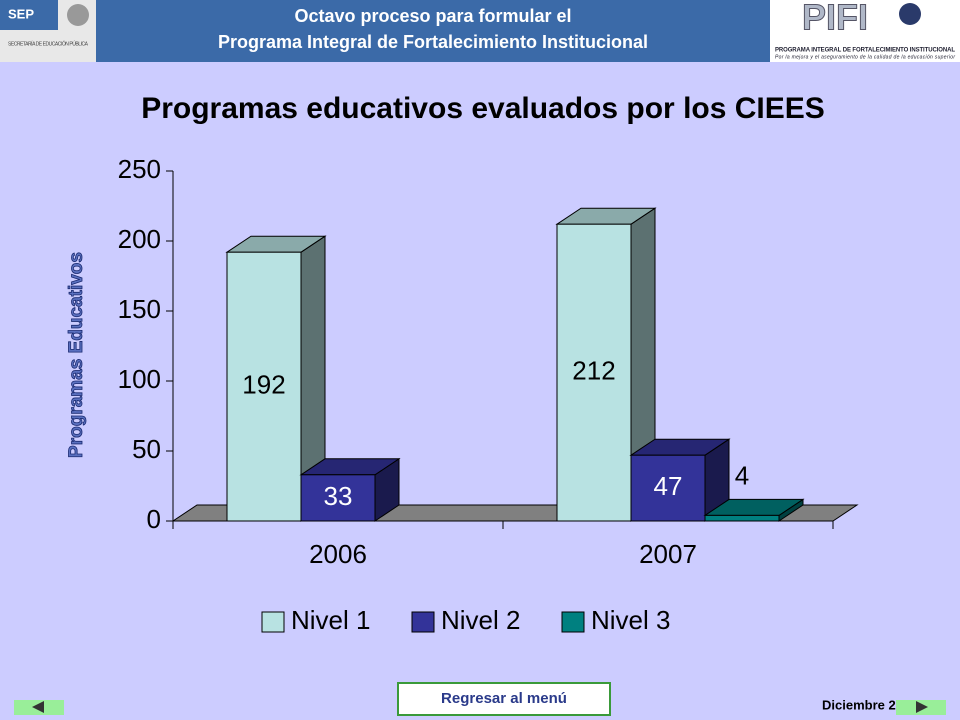 This screenshot has width=960, height=720. I want to click on y-tick-label: 250, so click(139, 169).